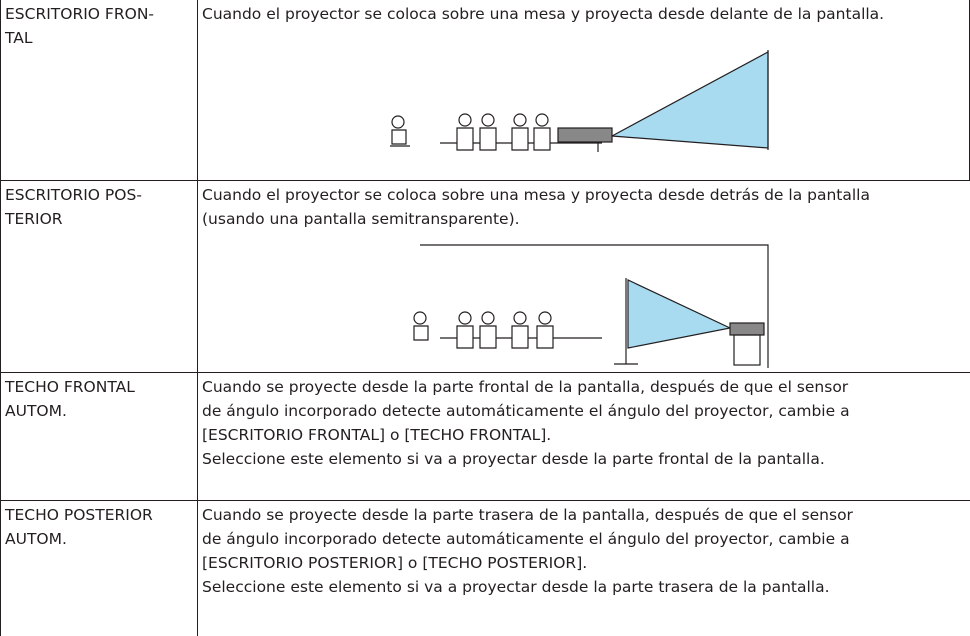  Describe the element at coordinates (70, 387) in the screenshot. I see `label-line: TECHO FRONTAL` at that location.